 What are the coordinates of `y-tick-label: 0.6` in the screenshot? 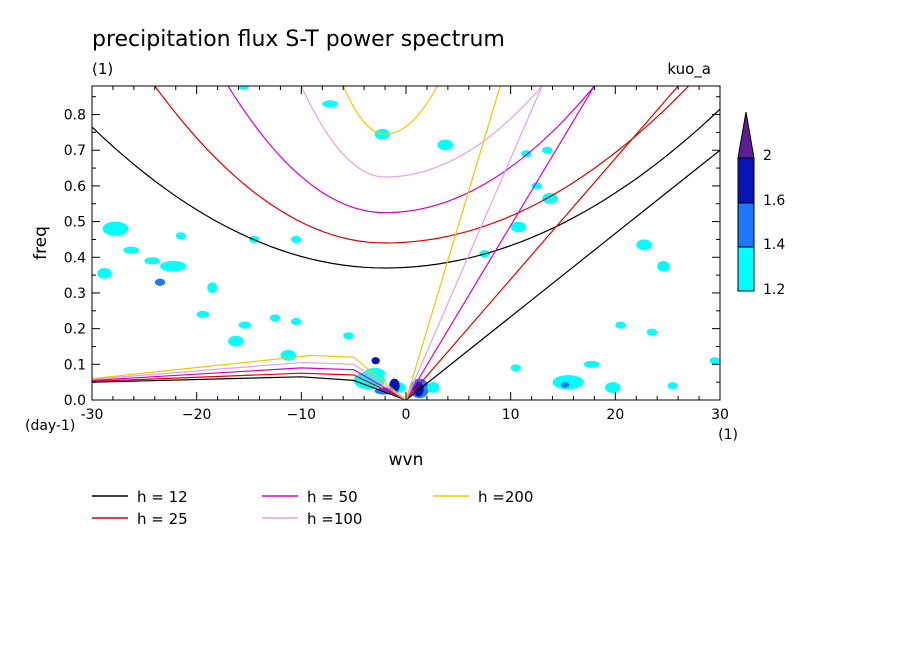 It's located at (75, 187).